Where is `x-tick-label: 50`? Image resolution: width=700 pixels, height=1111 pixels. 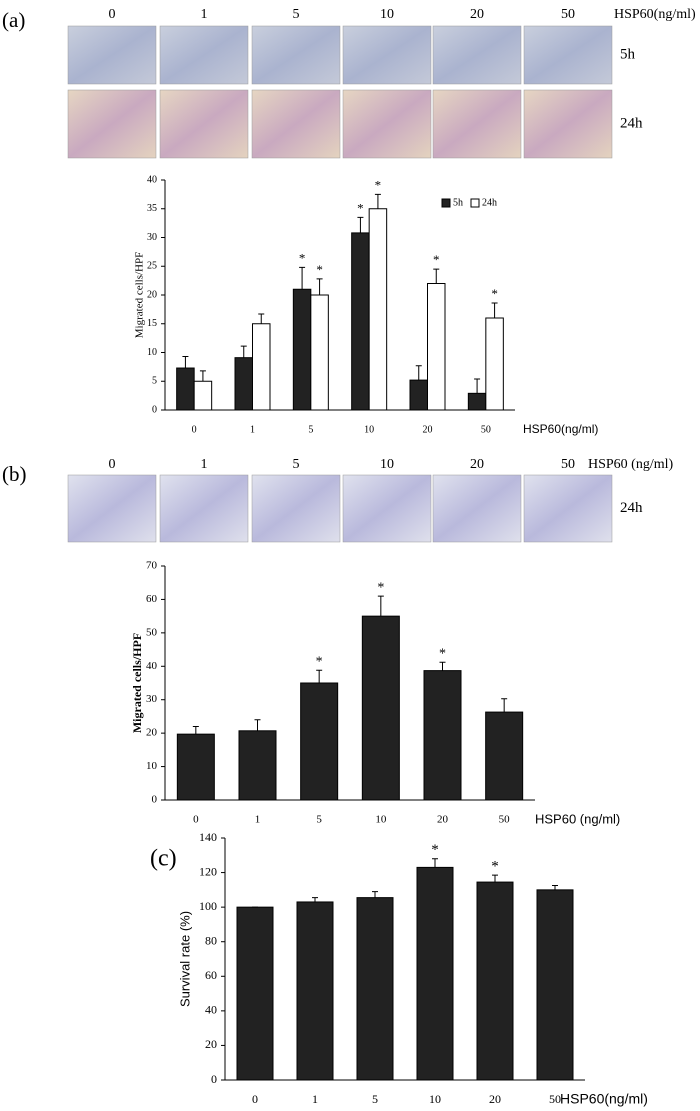
x-tick-label: 50 is located at coordinates (555, 1099).